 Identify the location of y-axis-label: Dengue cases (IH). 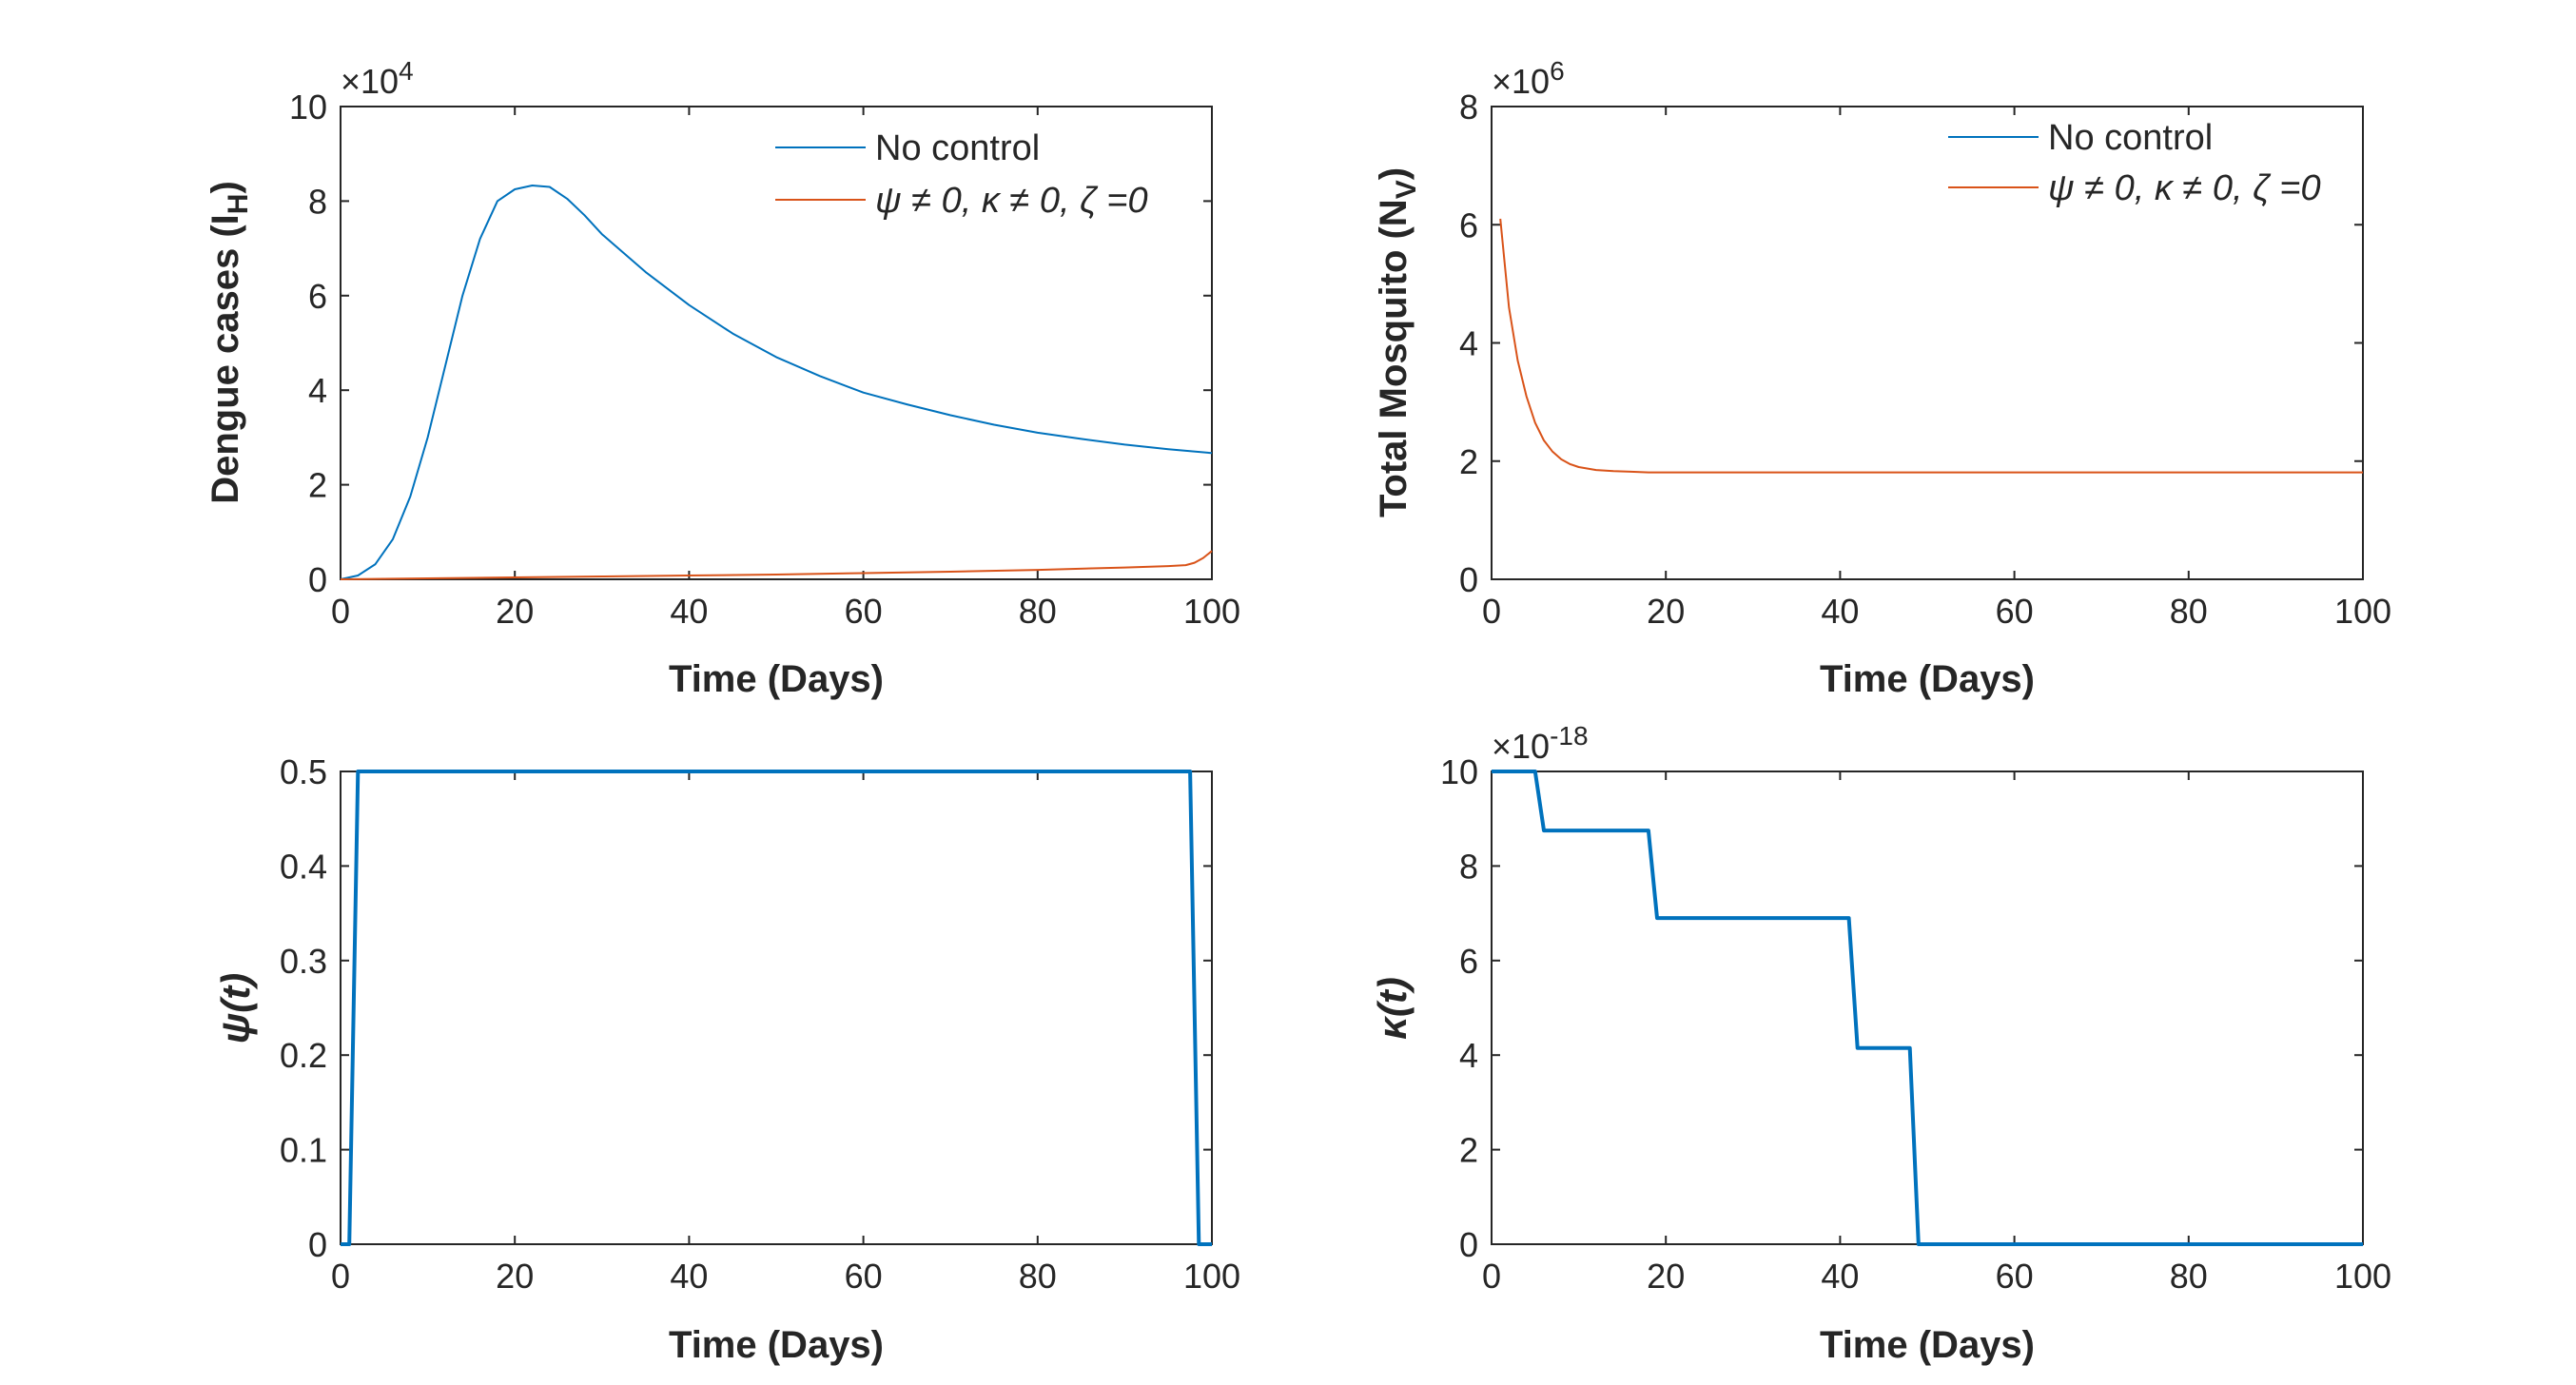
(230, 342).